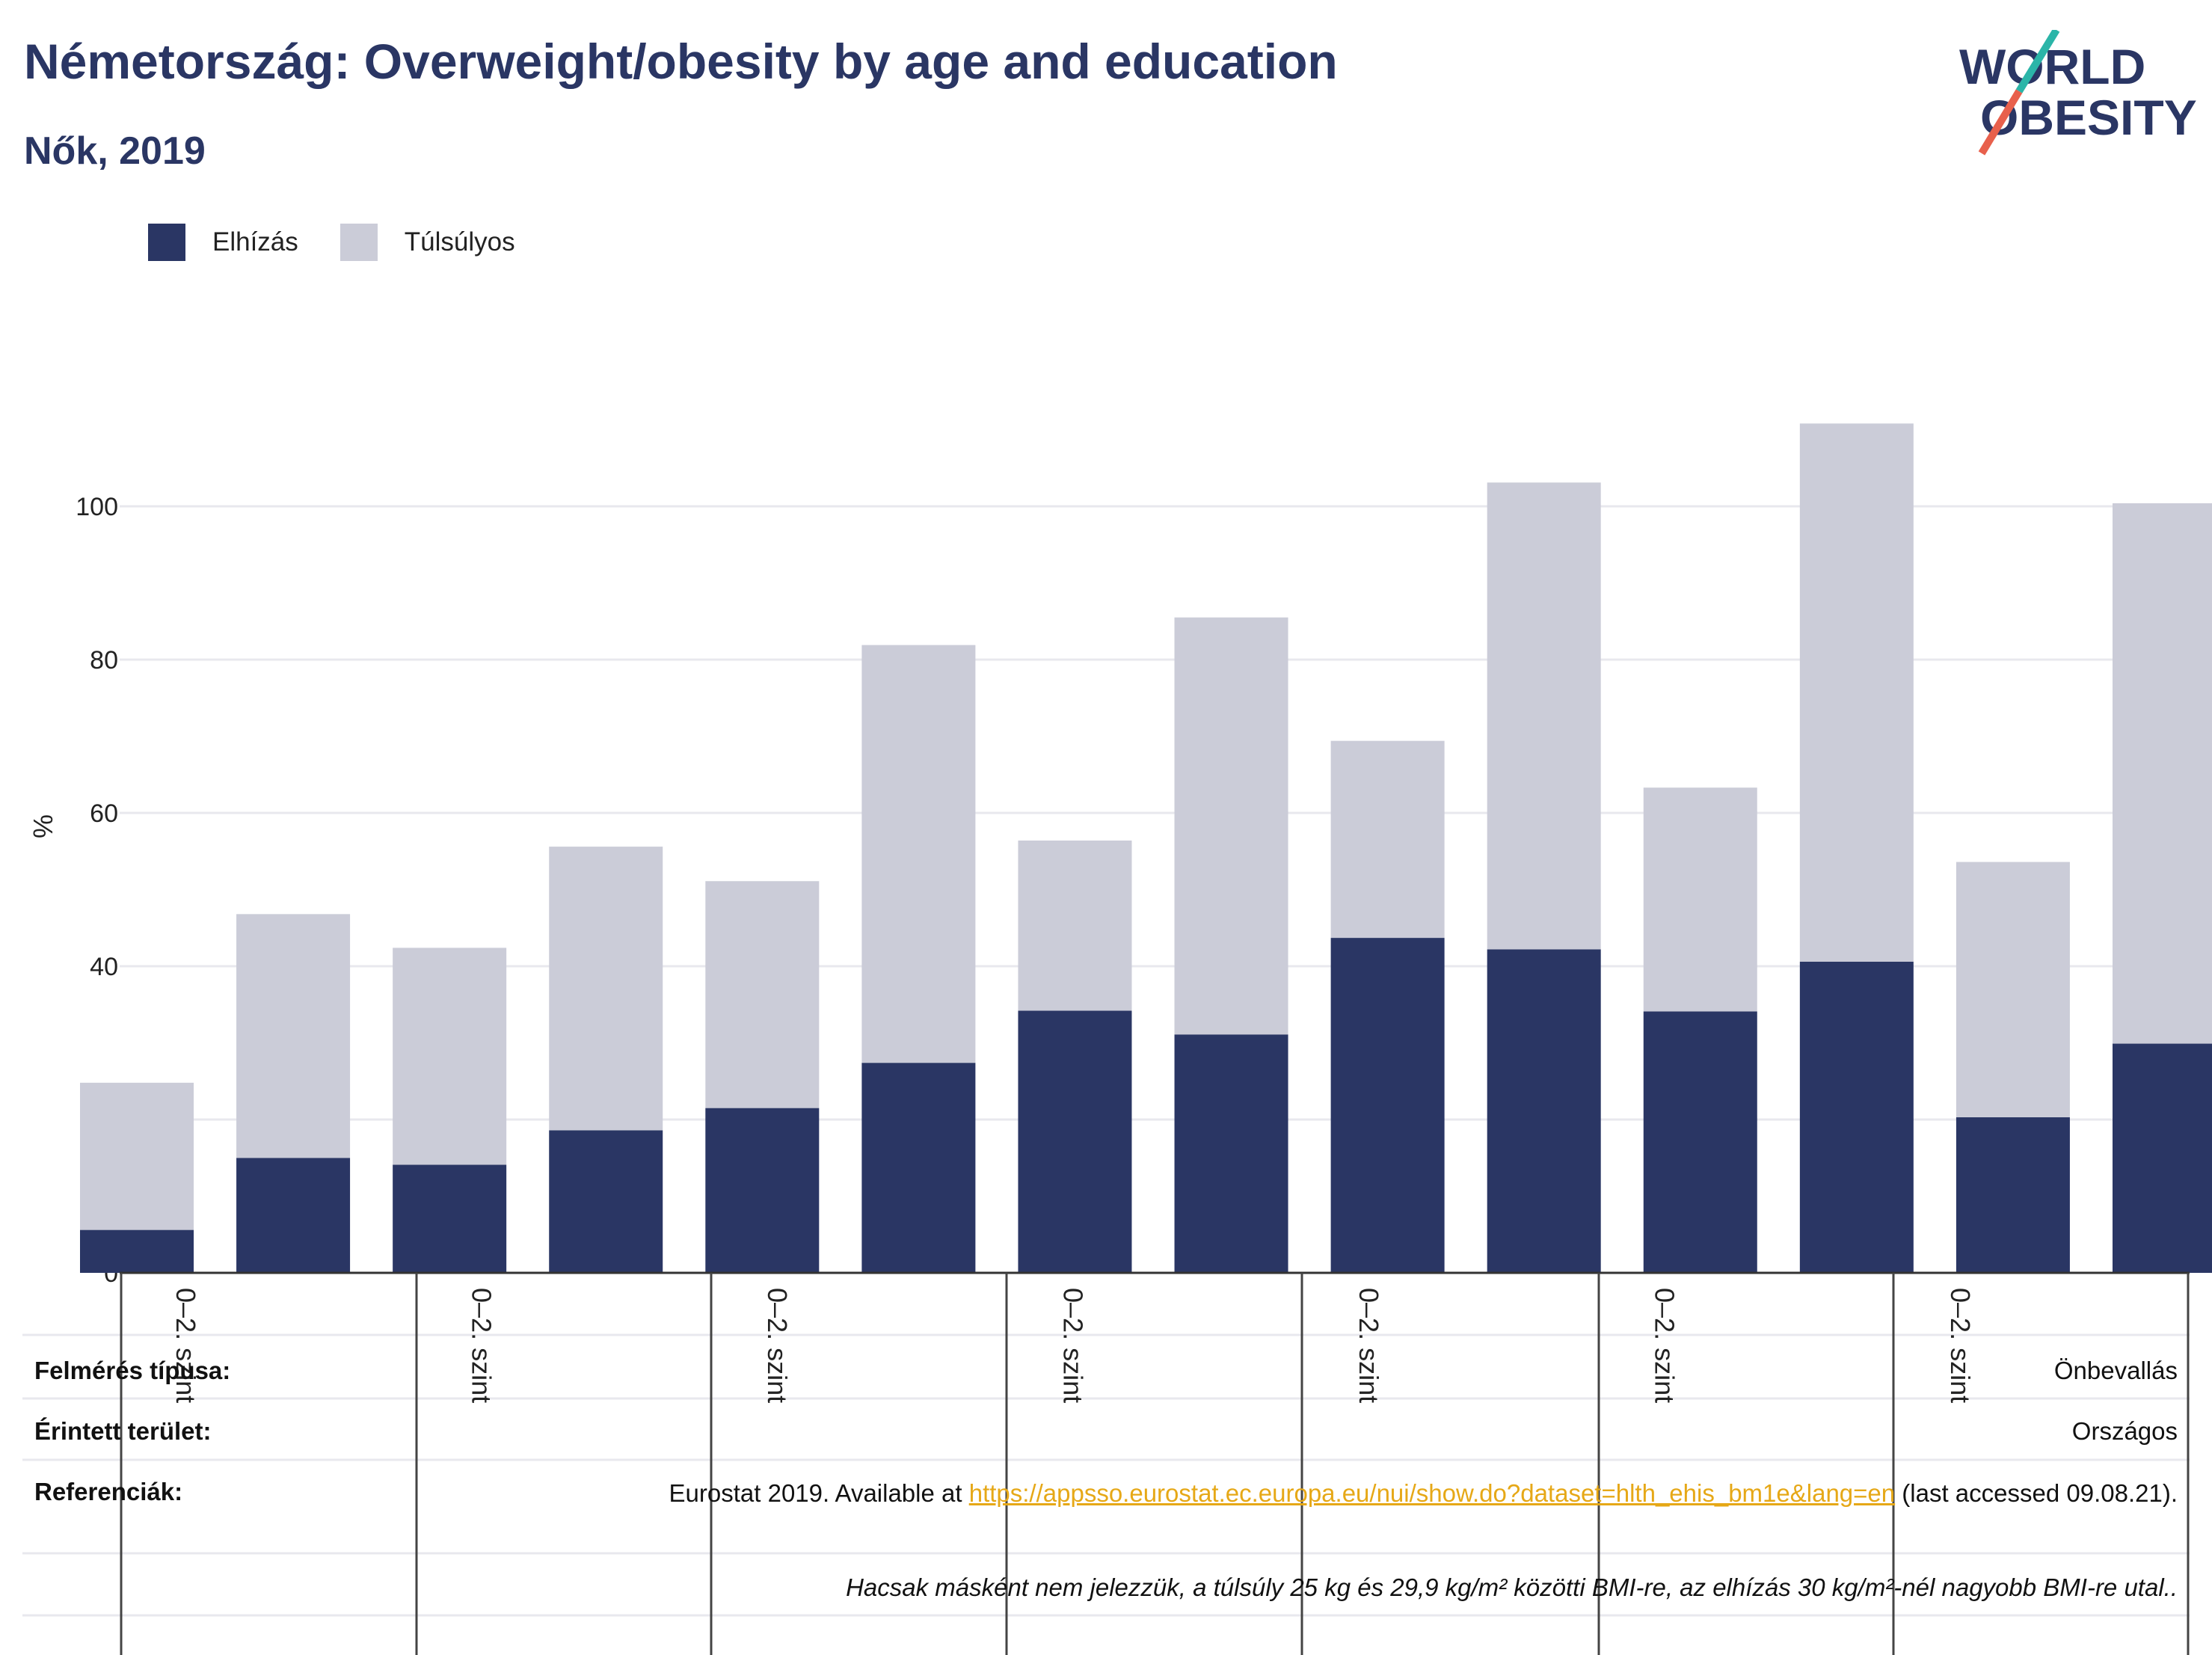 The height and width of the screenshot is (1655, 2212). I want to click on reference-prefix: Eurostat 2019. Available at, so click(819, 1493).